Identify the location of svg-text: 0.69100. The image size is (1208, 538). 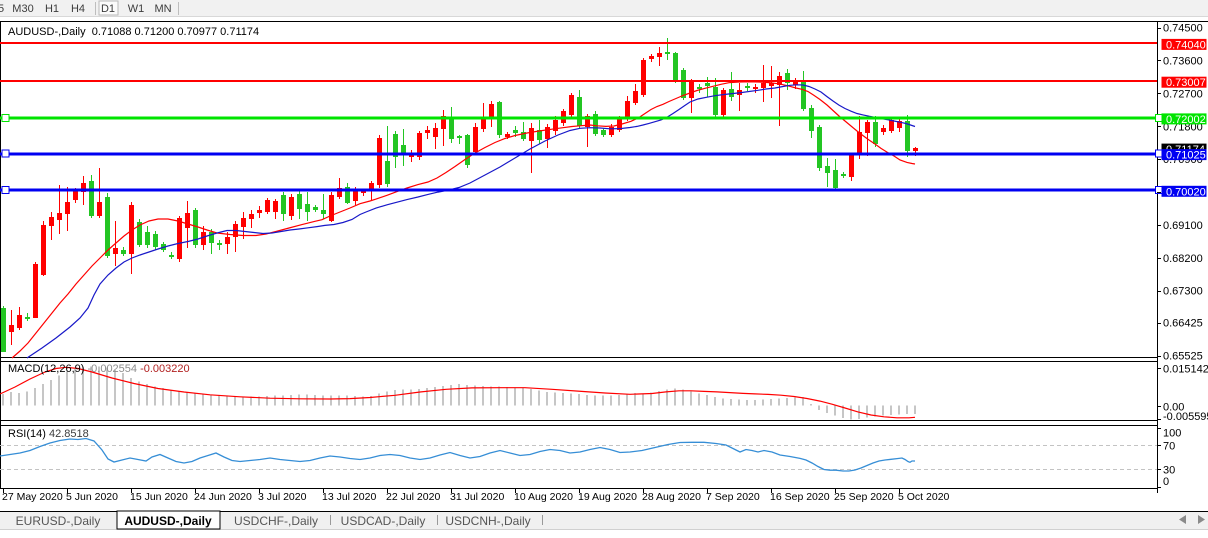
(1183, 226).